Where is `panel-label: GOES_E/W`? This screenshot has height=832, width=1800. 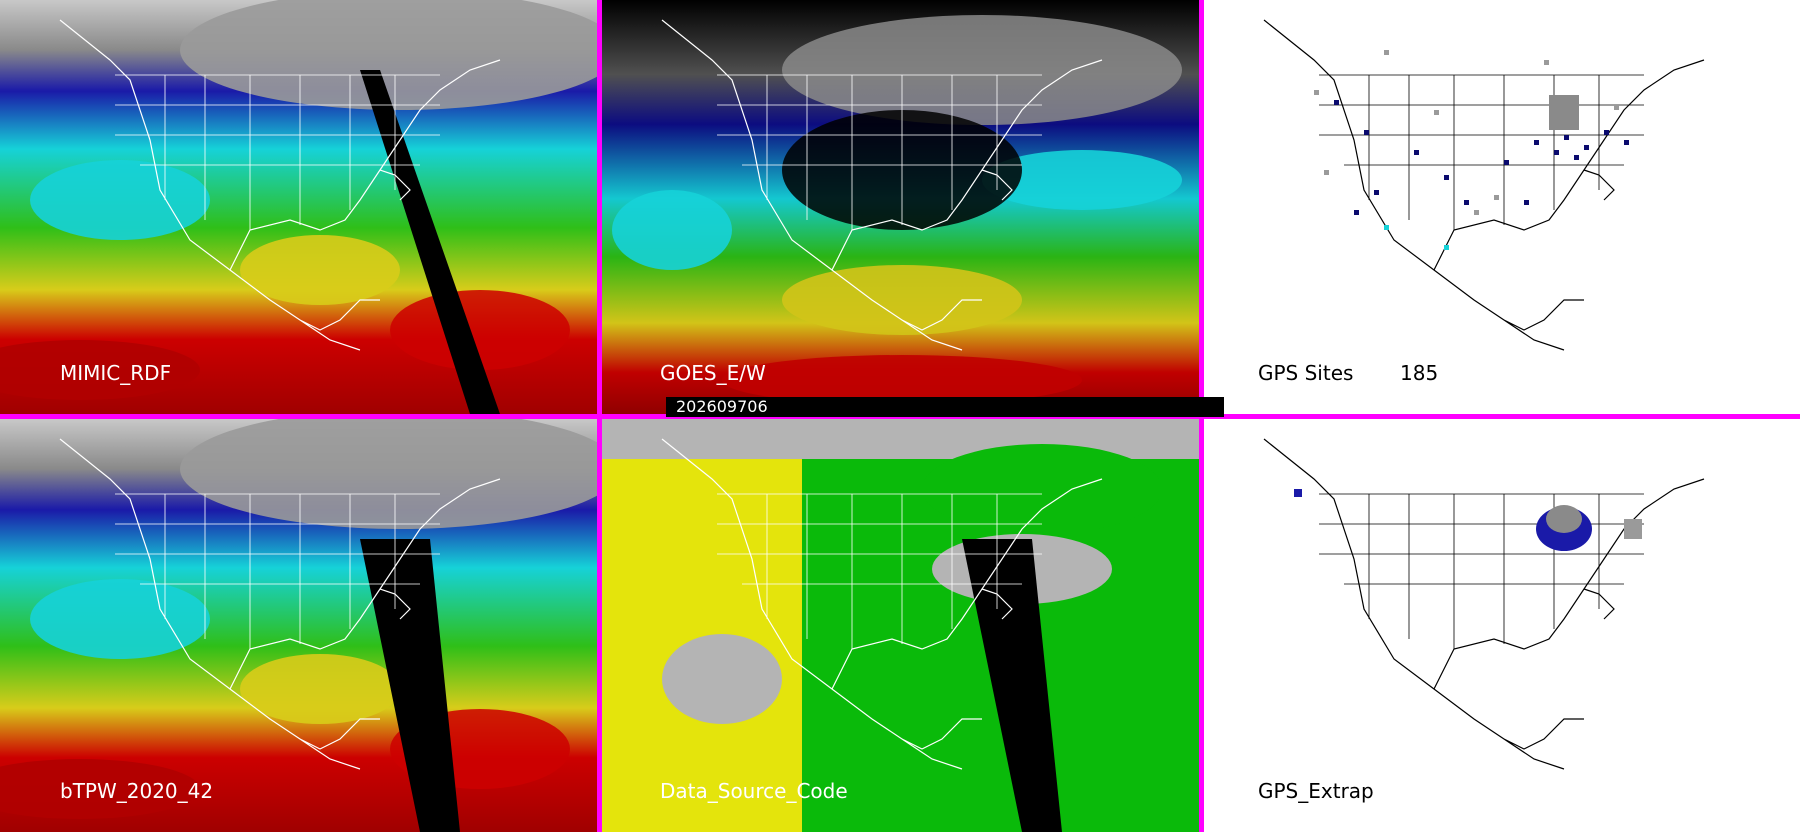 panel-label: GOES_E/W is located at coordinates (713, 373).